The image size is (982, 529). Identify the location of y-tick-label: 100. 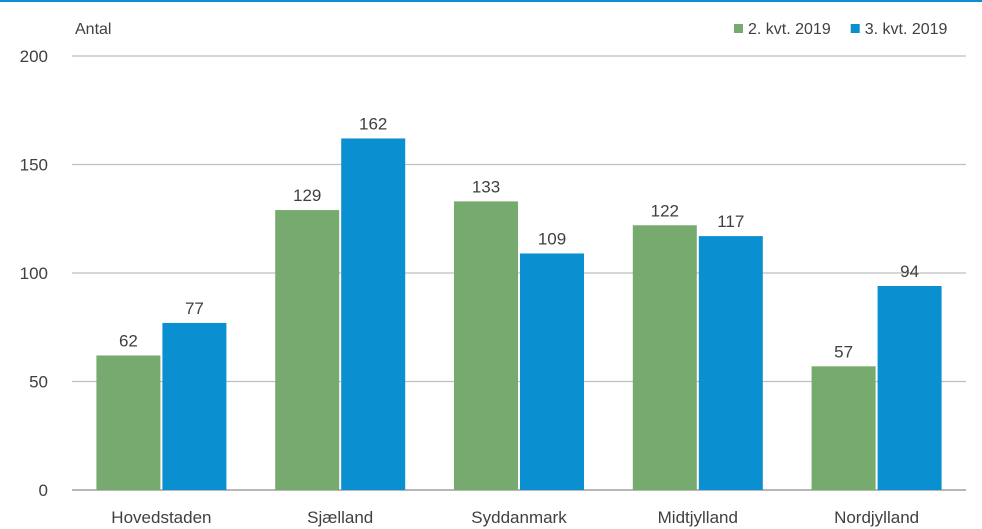
(34, 273).